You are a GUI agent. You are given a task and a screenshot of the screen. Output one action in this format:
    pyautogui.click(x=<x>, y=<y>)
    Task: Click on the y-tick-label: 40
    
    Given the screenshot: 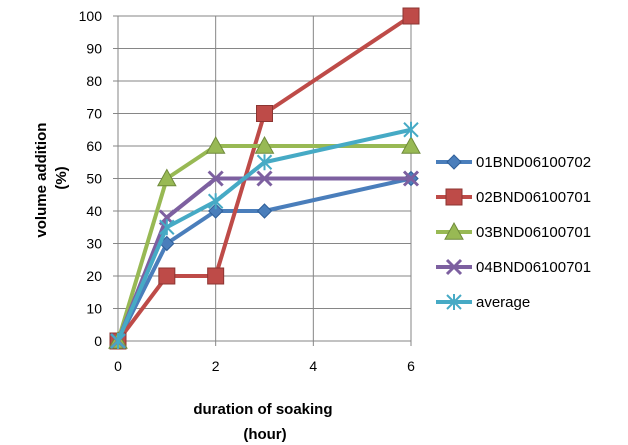 What is the action you would take?
    pyautogui.click(x=94, y=211)
    